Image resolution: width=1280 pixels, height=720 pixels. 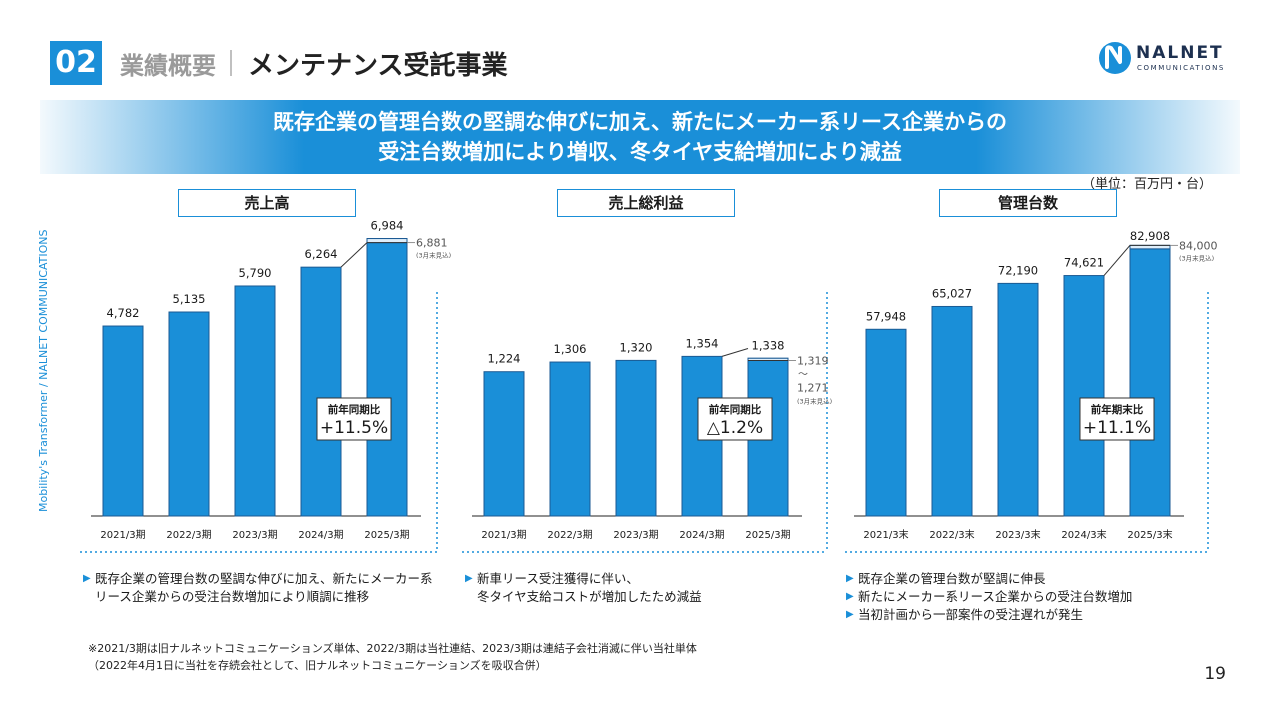 What do you see at coordinates (1180, 53) in the screenshot?
I see `logo-name: NALNET` at bounding box center [1180, 53].